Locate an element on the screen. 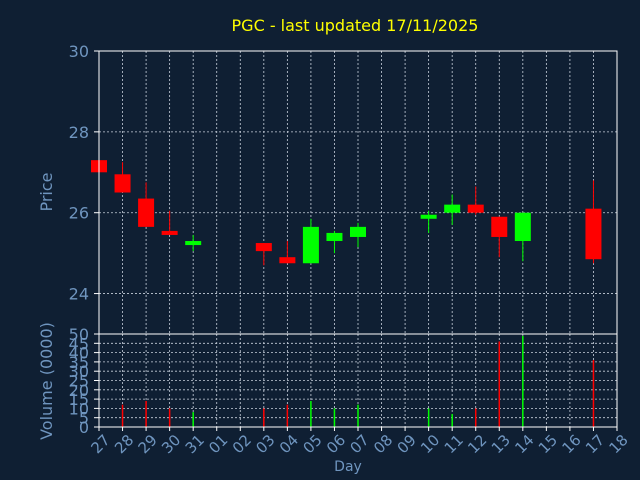 This screenshot has width=640, height=480. x-tick-label: 28 is located at coordinates (124, 444).